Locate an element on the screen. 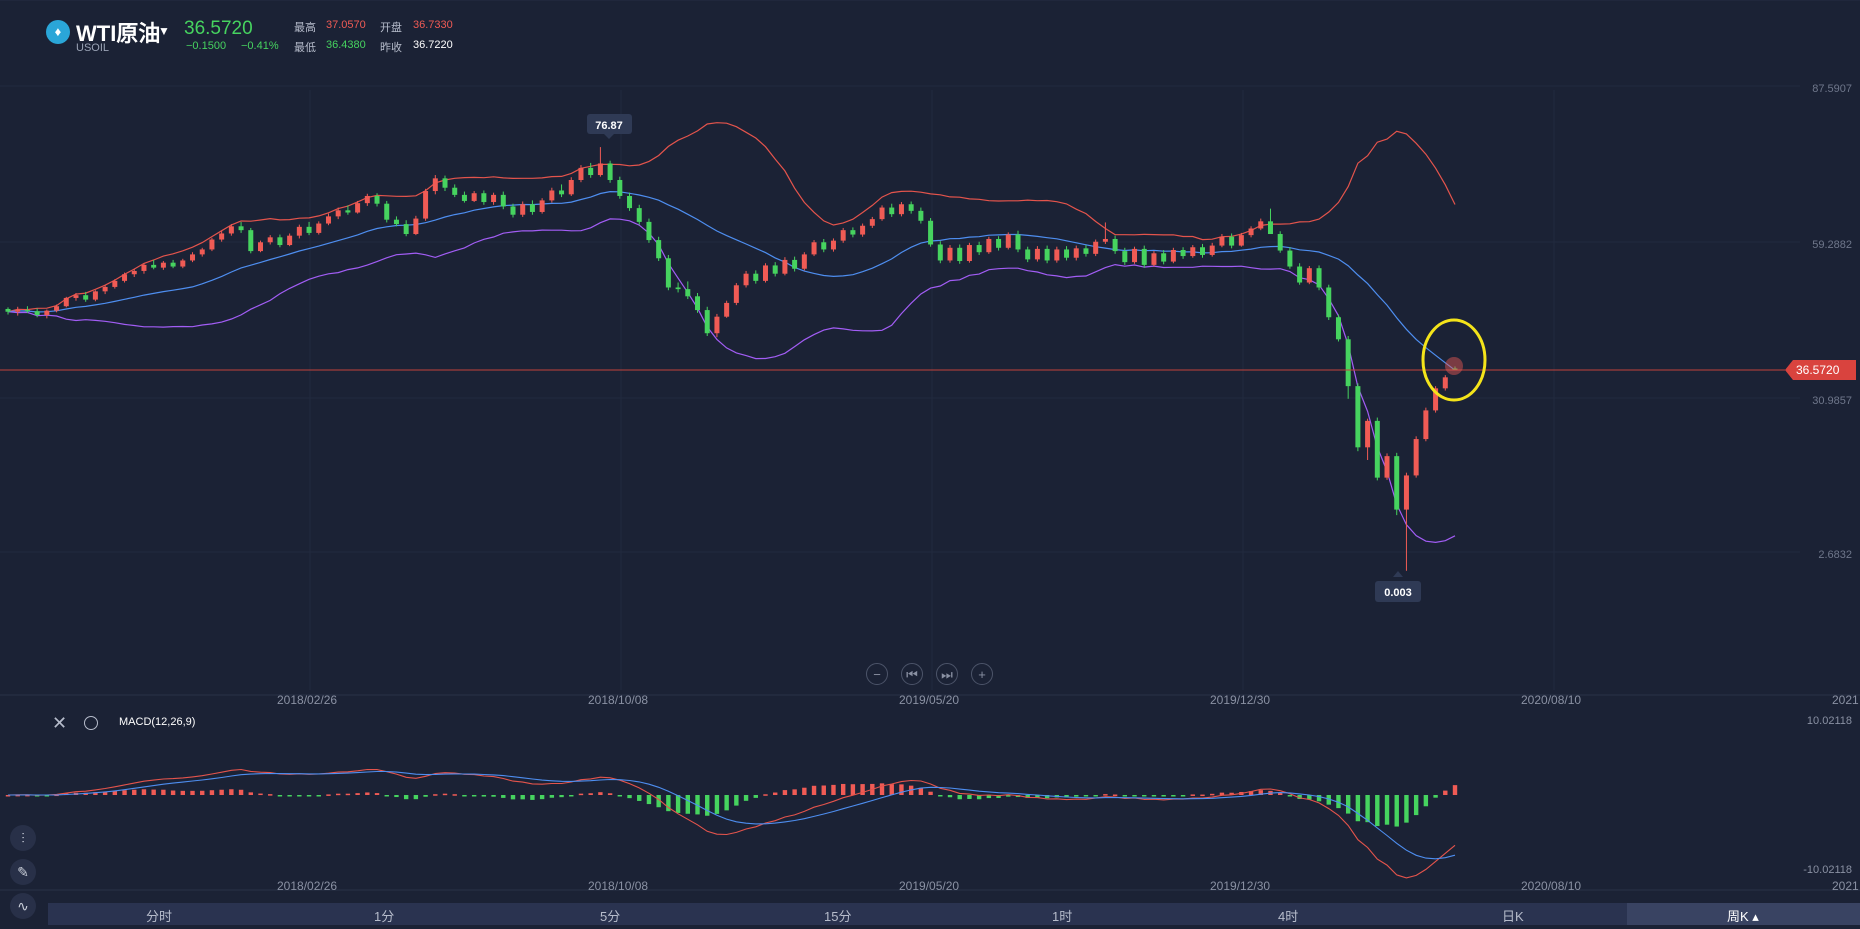 The height and width of the screenshot is (929, 1860). scroll-end-button: ⏭ is located at coordinates (947, 674).